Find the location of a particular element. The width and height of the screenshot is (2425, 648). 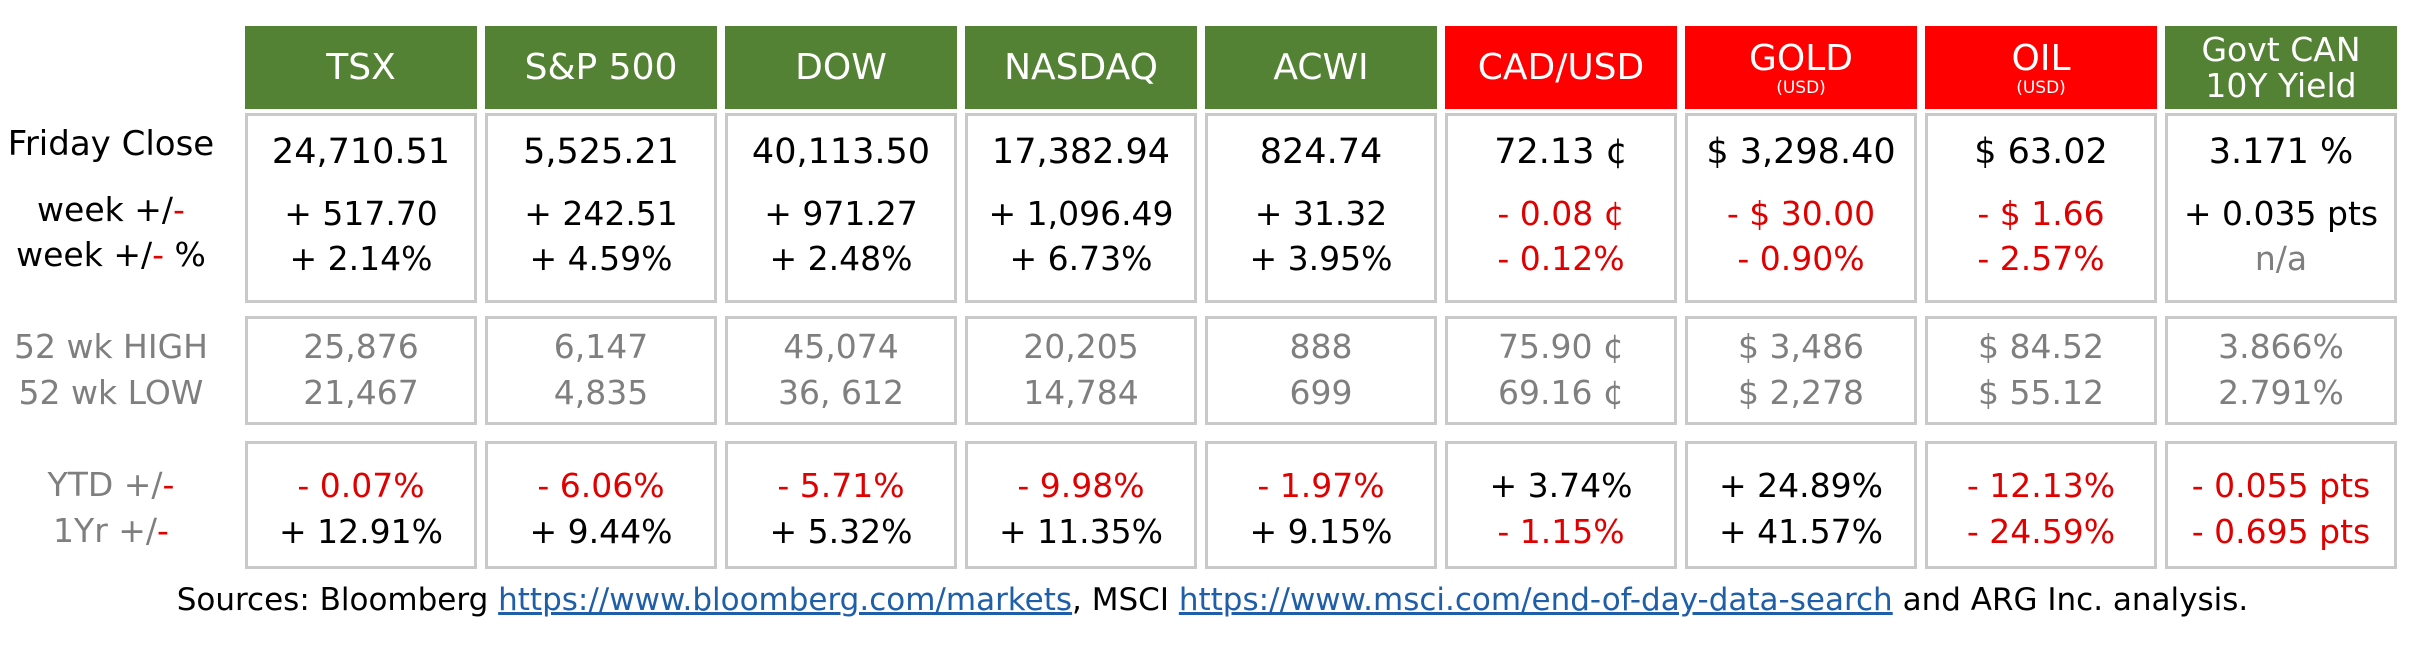

1yr-value: + 9.15% is located at coordinates (1321, 531).